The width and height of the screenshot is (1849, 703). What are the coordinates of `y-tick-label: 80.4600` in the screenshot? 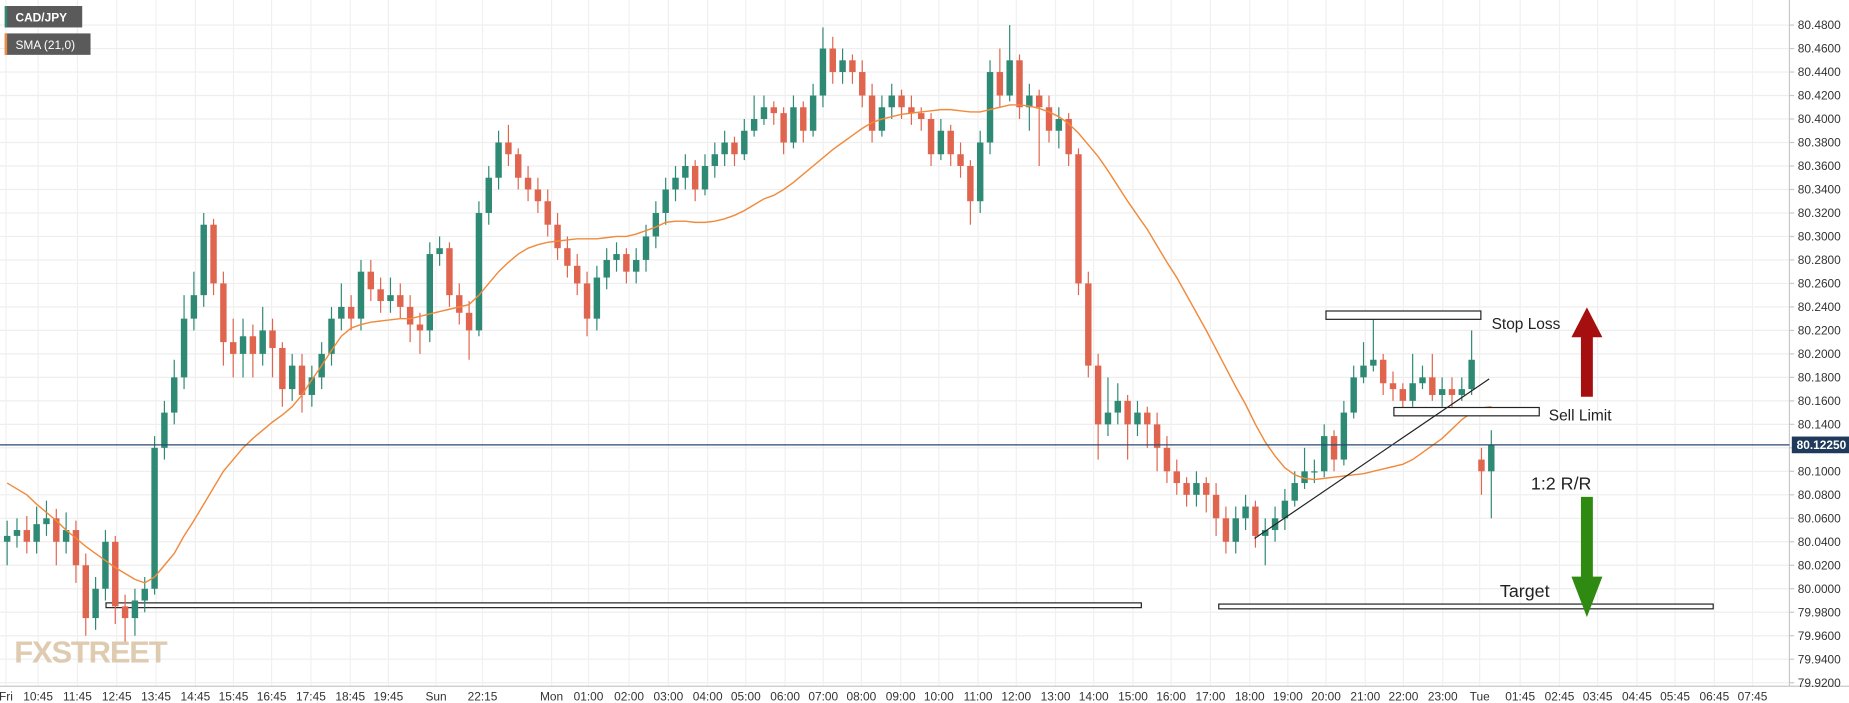 It's located at (1819, 49).